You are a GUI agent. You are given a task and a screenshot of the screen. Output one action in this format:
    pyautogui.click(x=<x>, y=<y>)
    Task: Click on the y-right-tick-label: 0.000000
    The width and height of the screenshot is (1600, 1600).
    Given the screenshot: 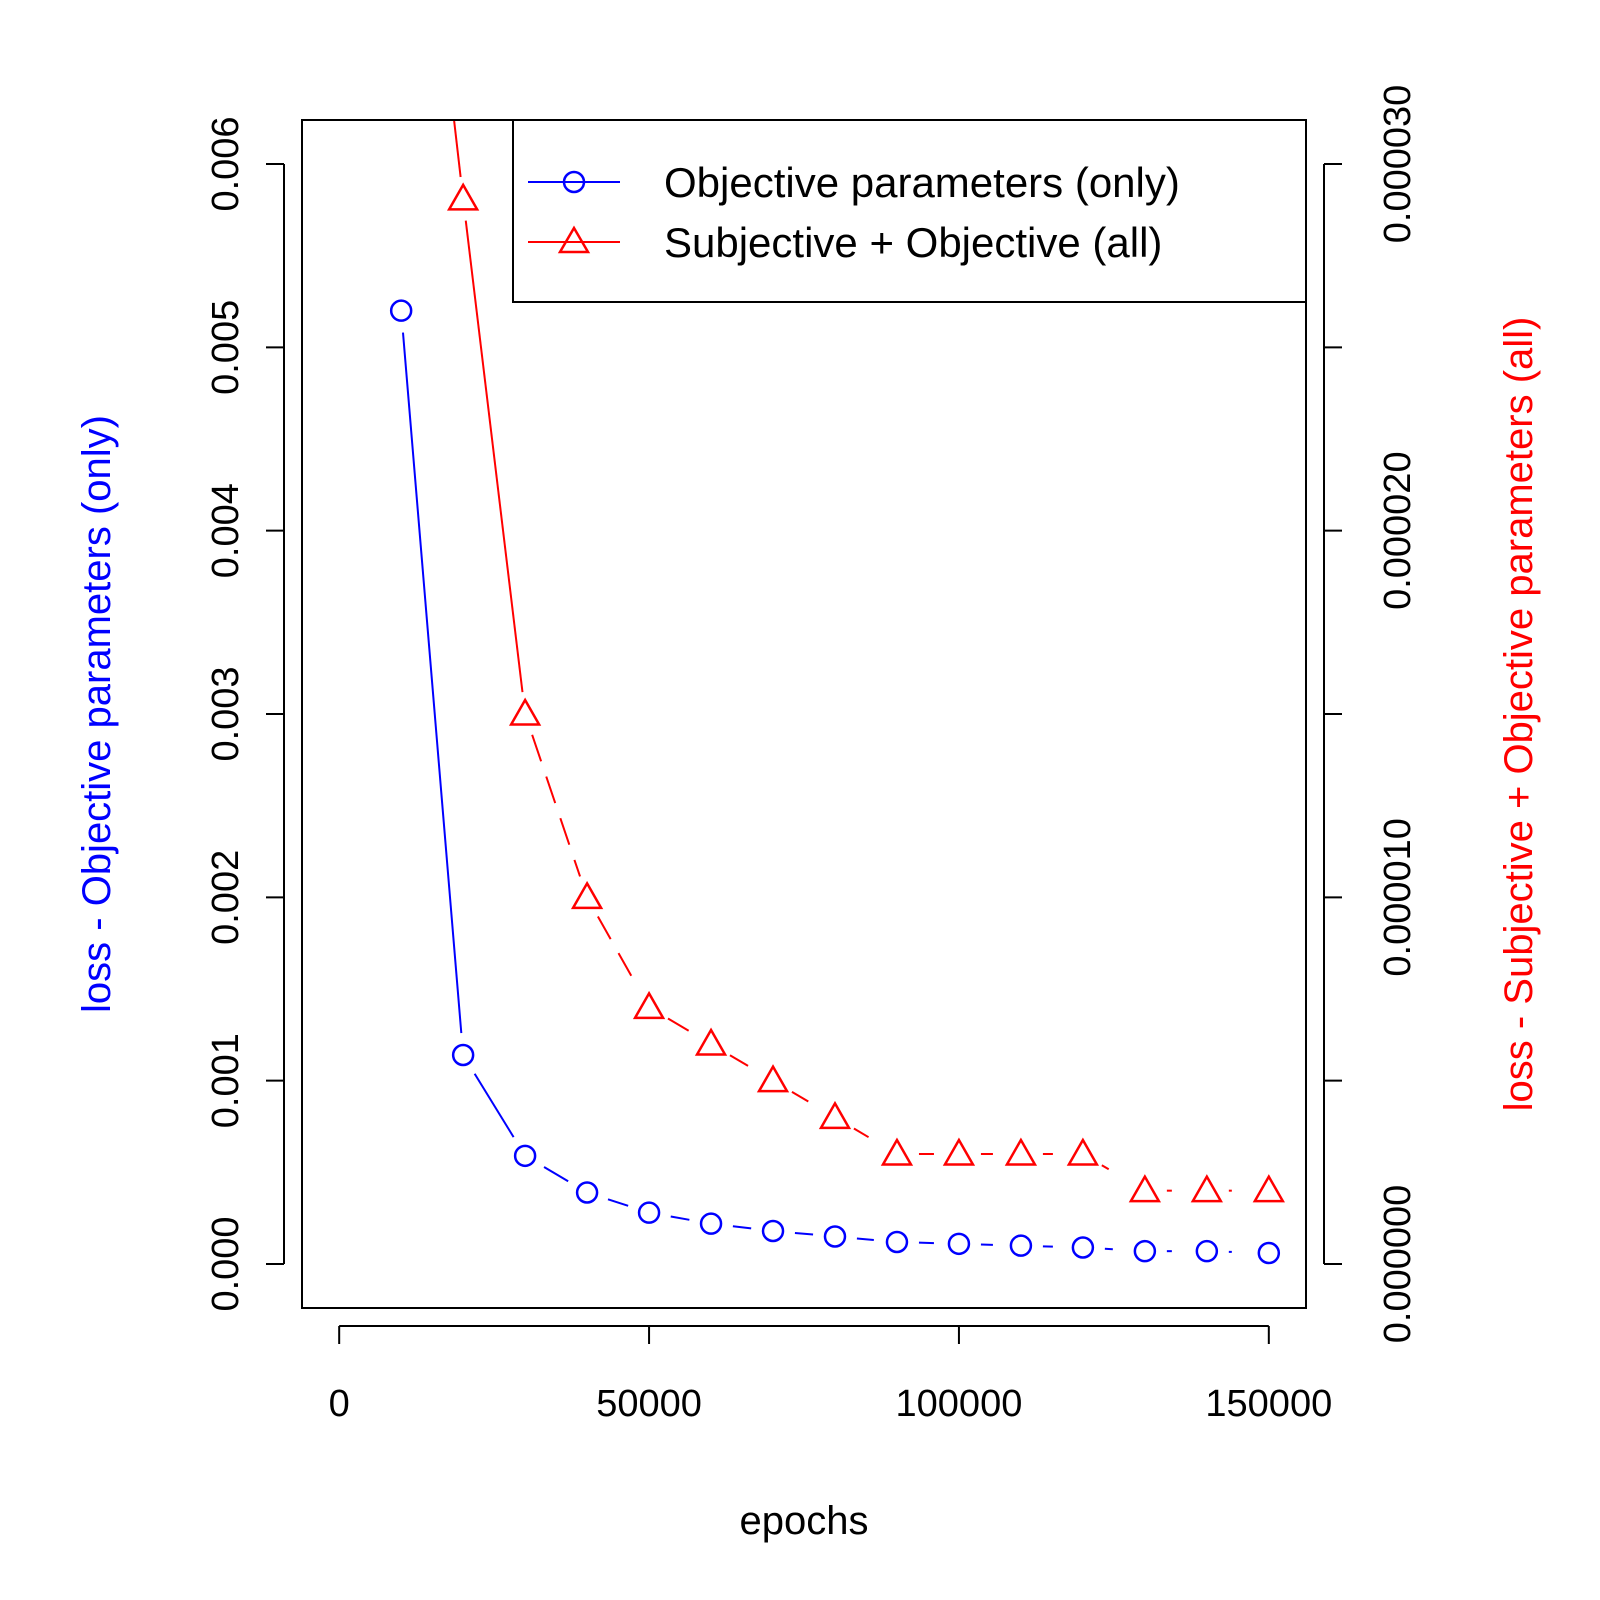 What is the action you would take?
    pyautogui.click(x=1398, y=1264)
    